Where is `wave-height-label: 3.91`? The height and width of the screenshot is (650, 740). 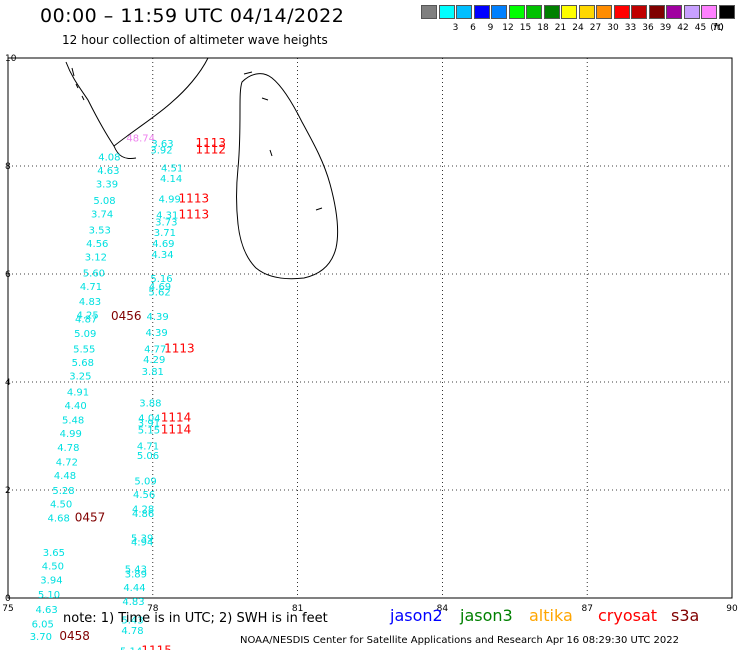 wave-height-label: 3.91 is located at coordinates (149, 423).